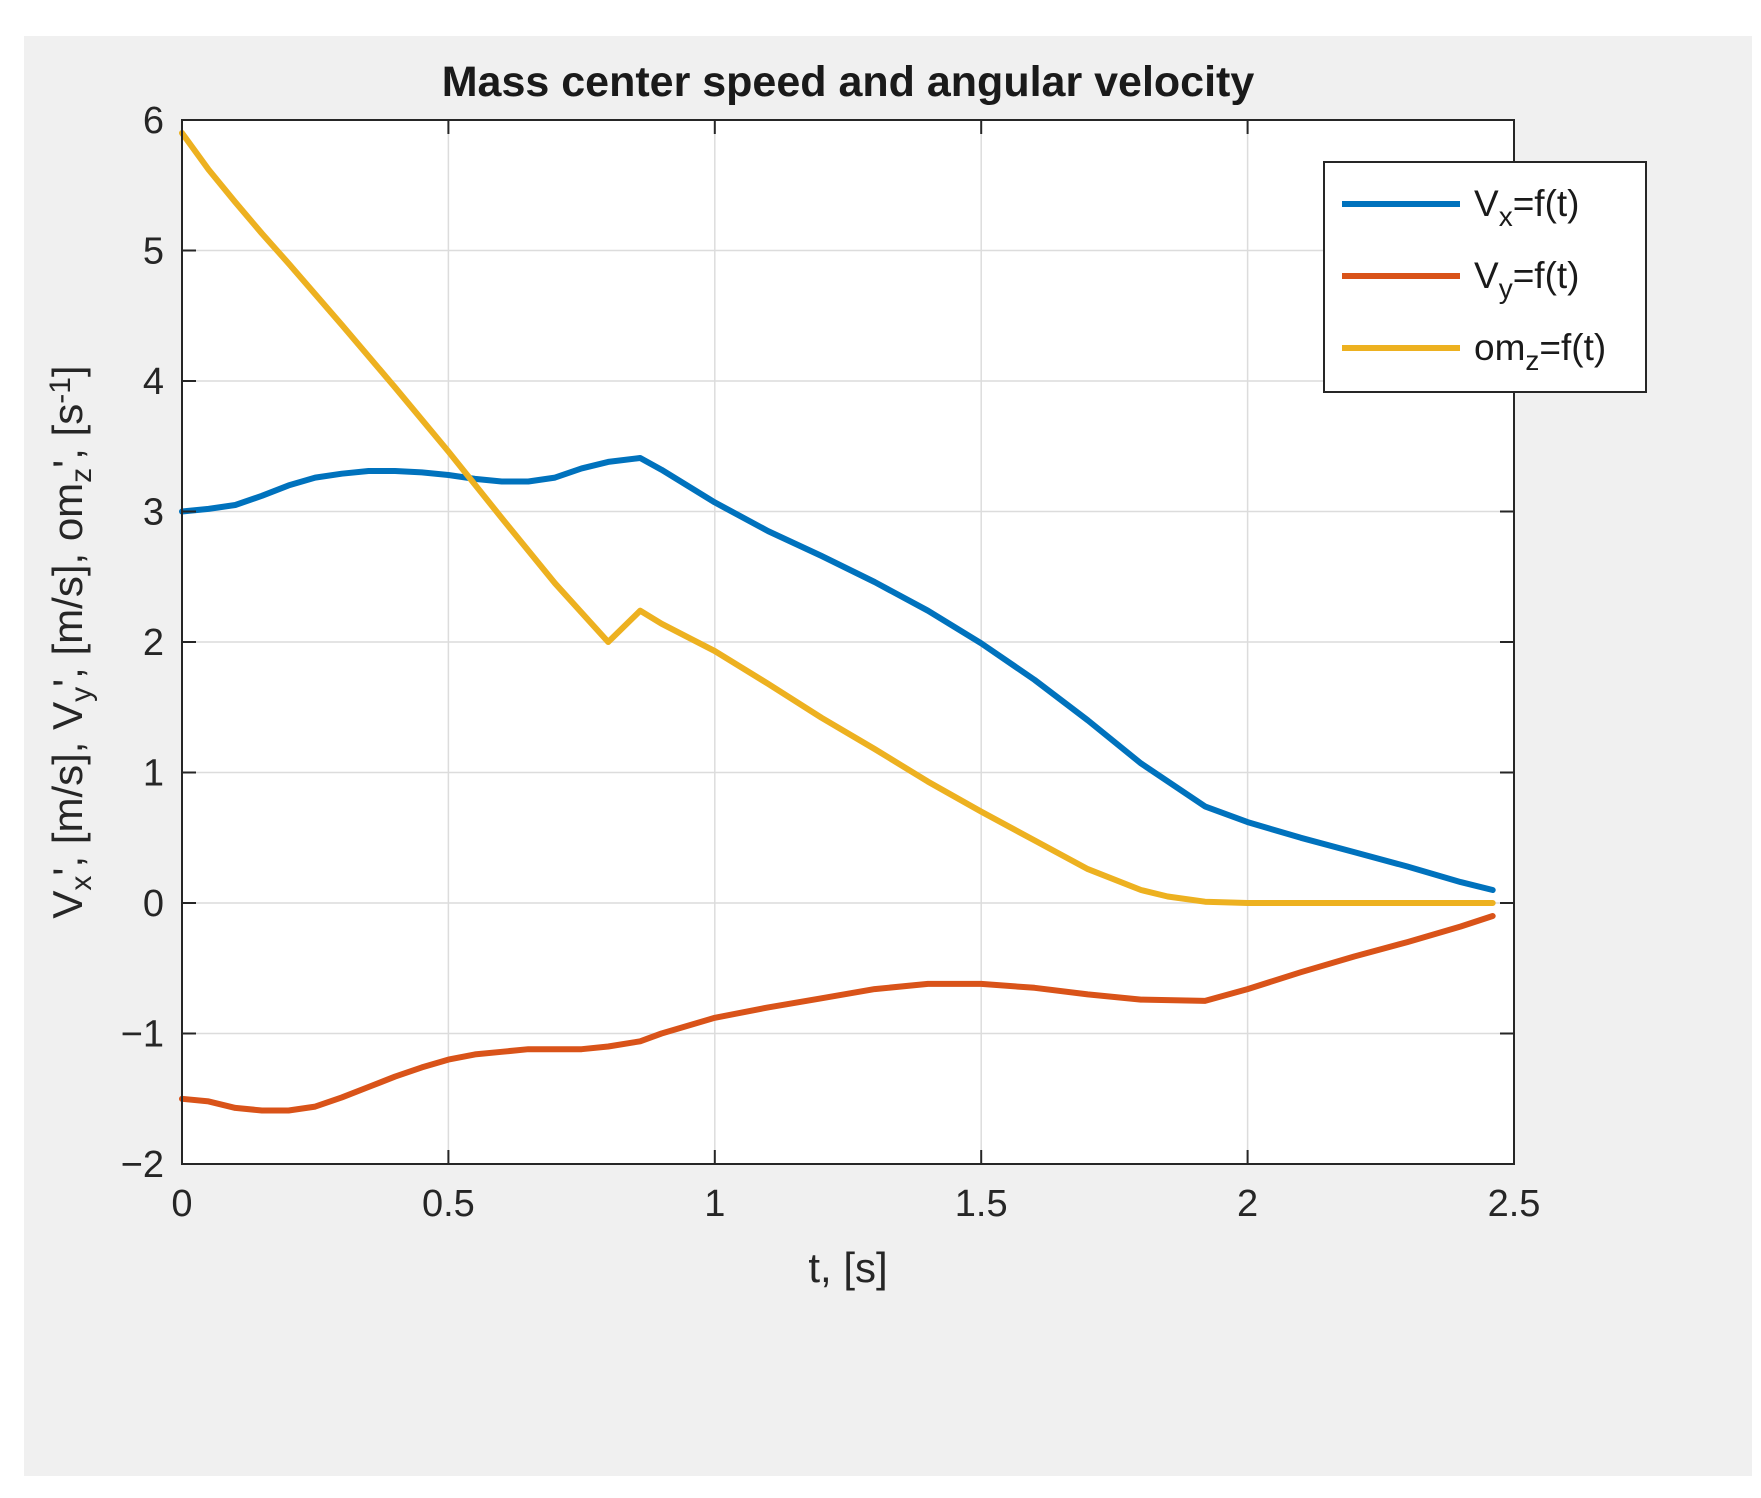  I want to click on y-tick-label: 3, so click(153, 513).